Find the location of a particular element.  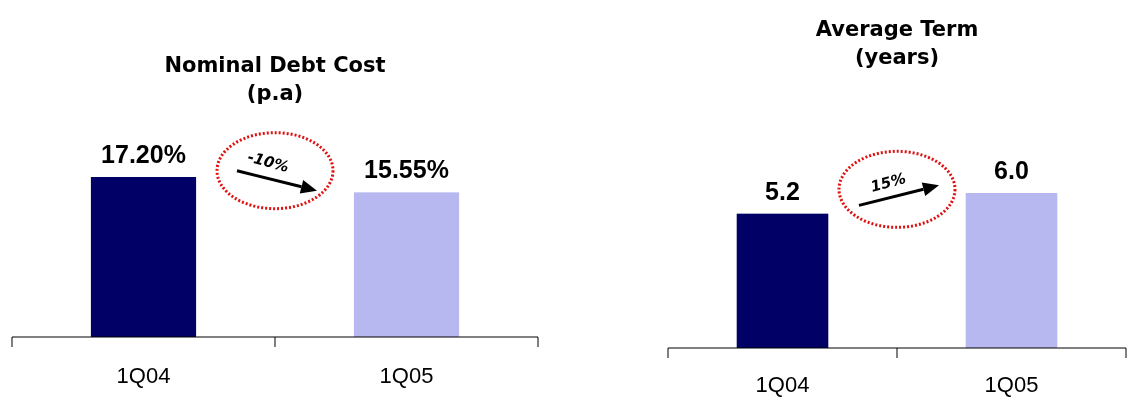

data-label: 15.55% is located at coordinates (406, 169).